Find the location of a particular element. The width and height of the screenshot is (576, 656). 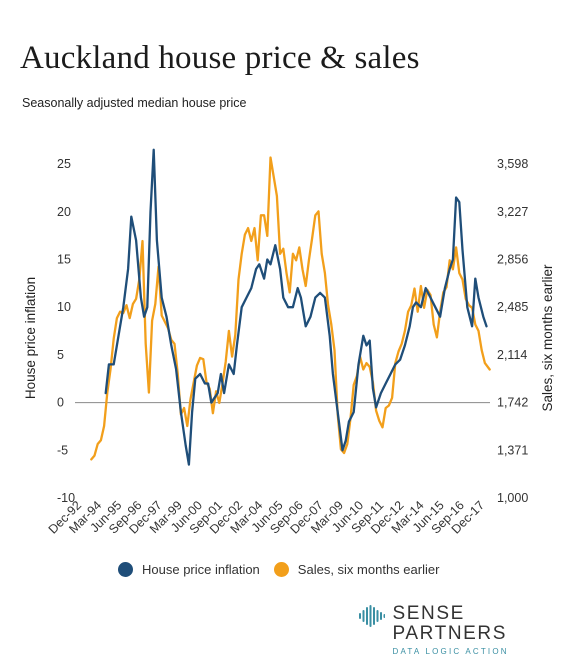

sense-partners-wave-icon is located at coordinates (372, 616).